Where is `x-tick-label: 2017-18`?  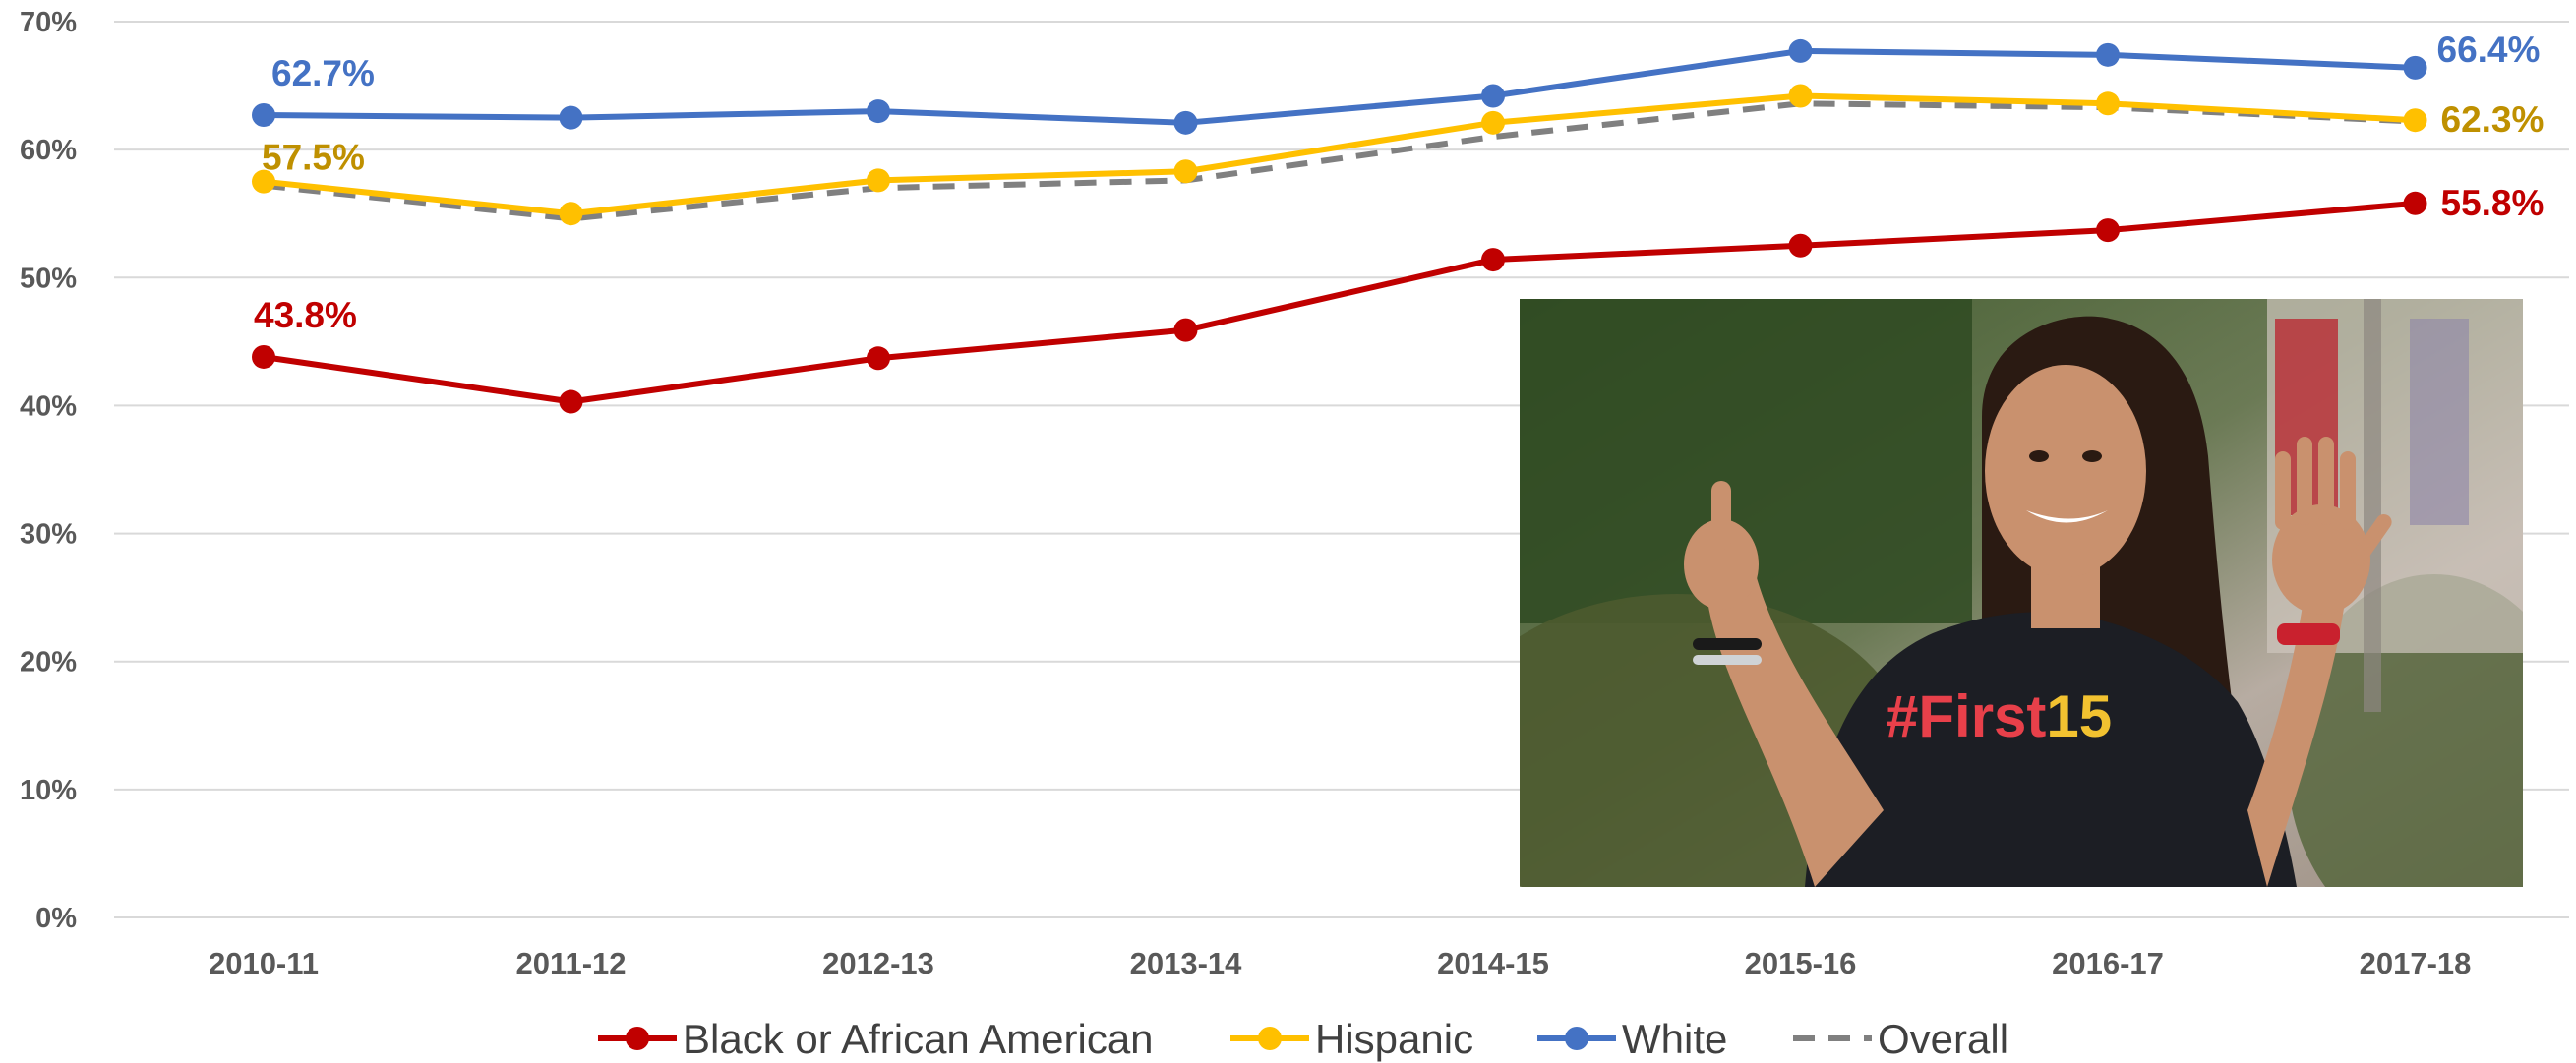 x-tick-label: 2017-18 is located at coordinates (2416, 963).